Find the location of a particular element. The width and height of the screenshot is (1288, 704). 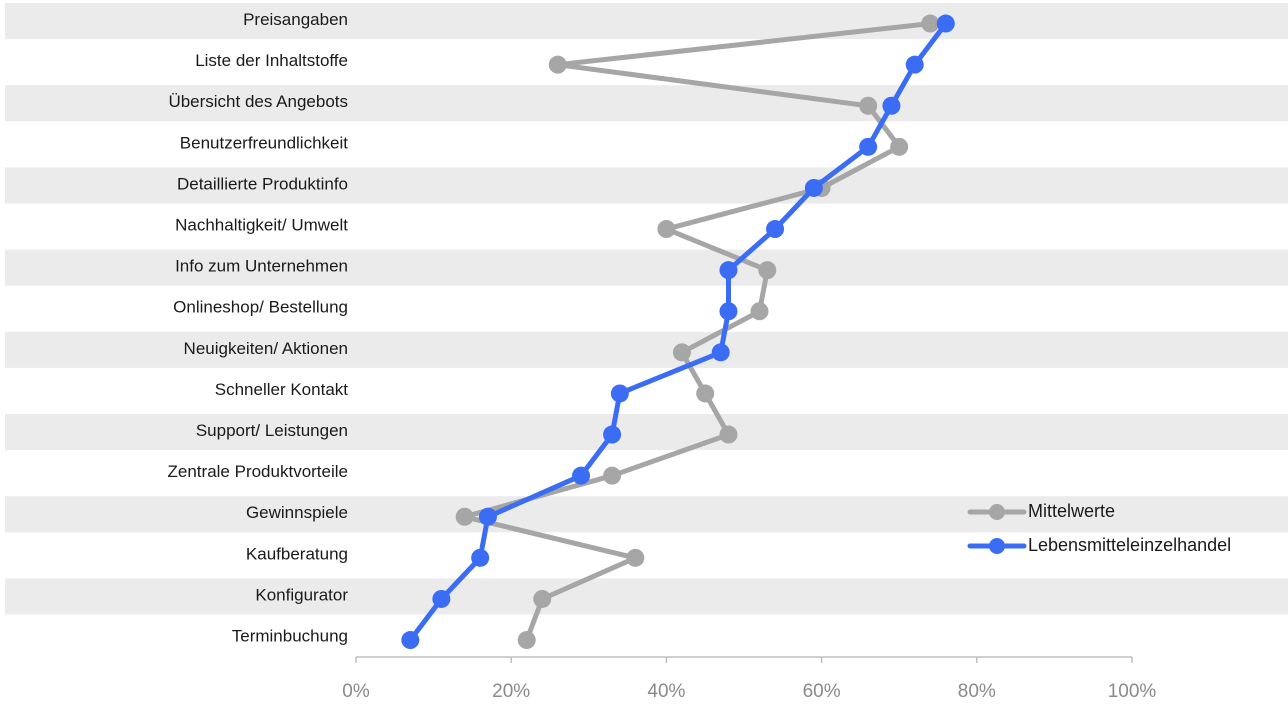

category-label: Übersicht des Angebots is located at coordinates (258, 101).